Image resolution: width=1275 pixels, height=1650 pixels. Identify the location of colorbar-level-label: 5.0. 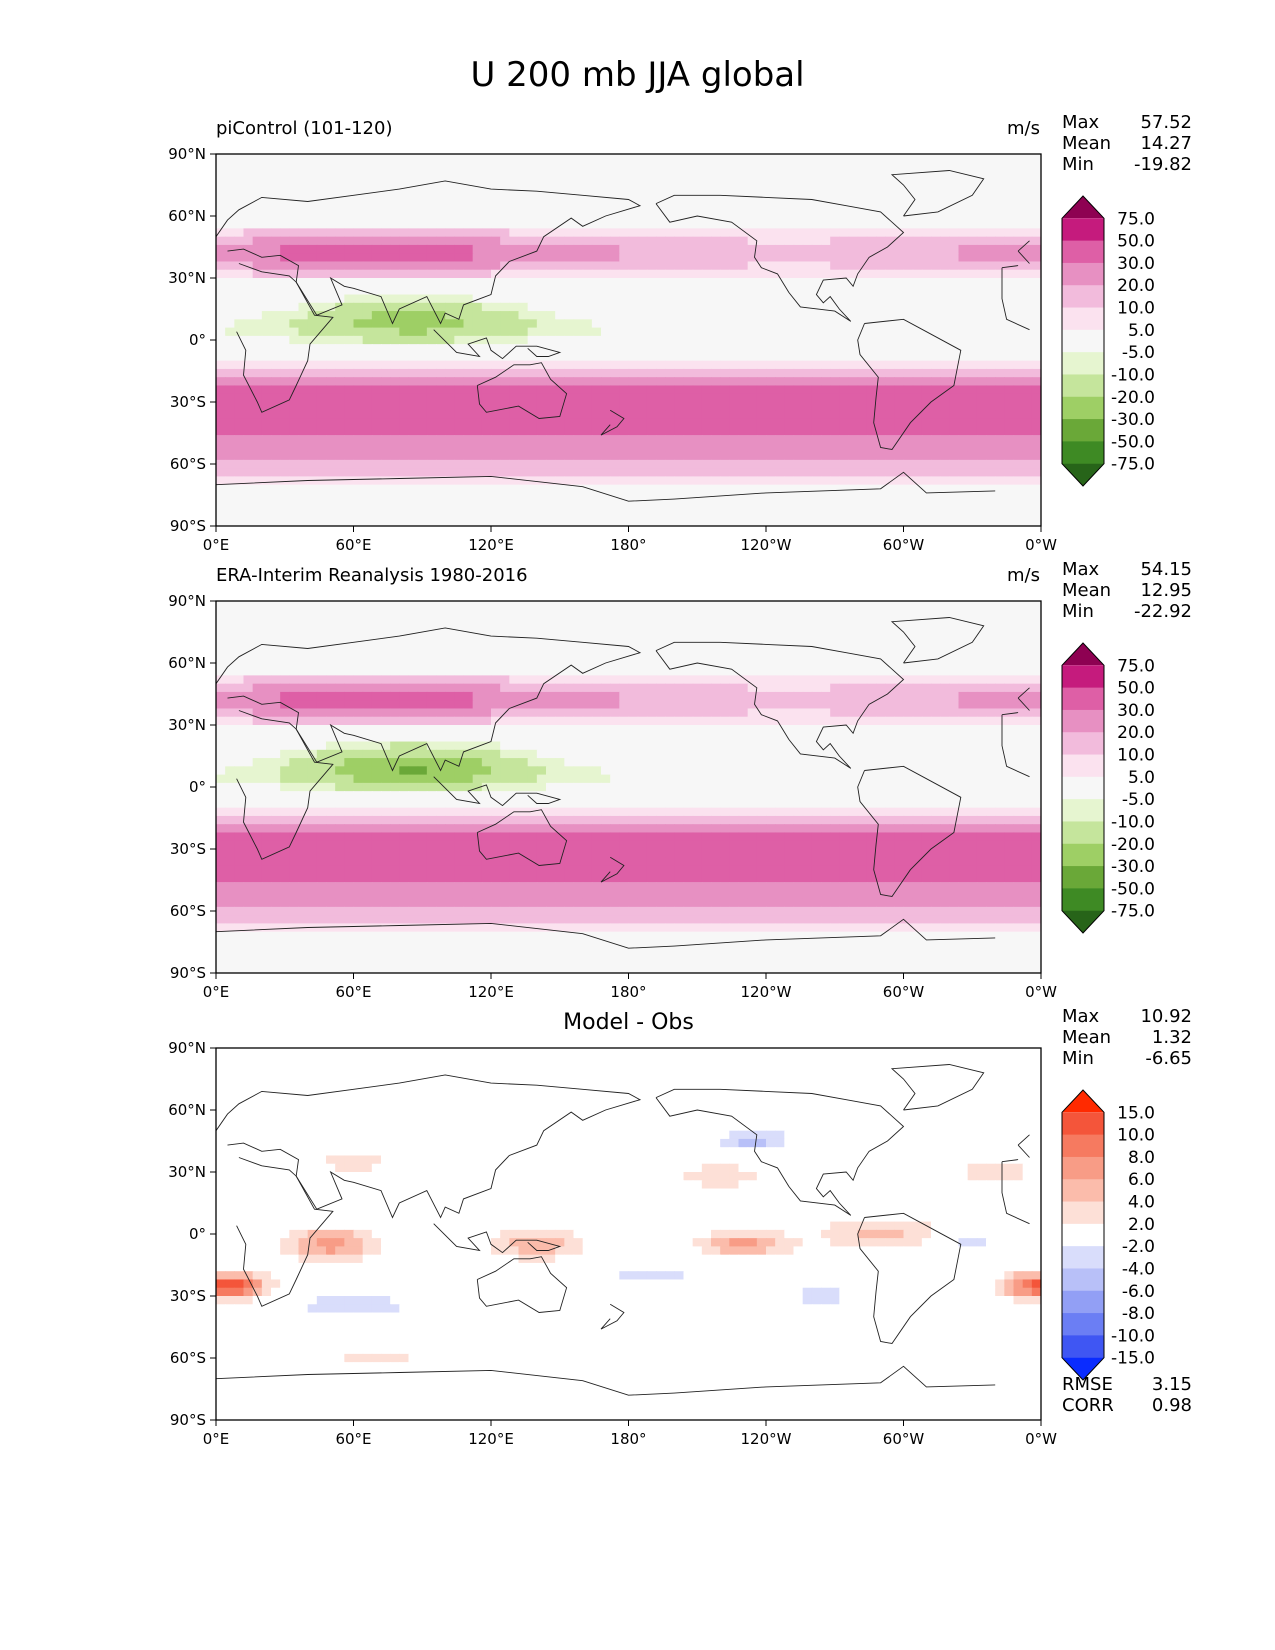
(1141, 331).